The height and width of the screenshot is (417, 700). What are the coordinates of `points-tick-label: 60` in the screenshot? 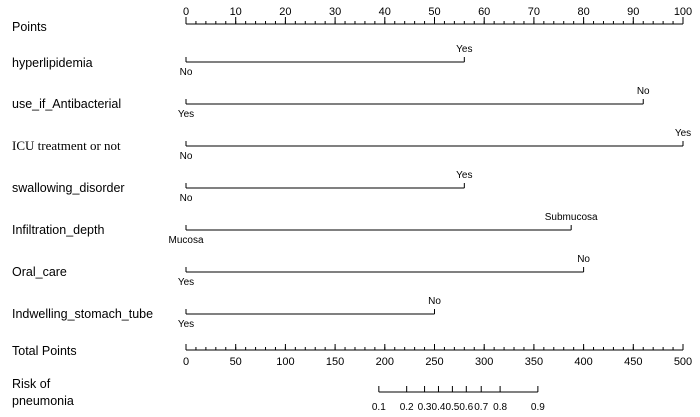 It's located at (484, 12).